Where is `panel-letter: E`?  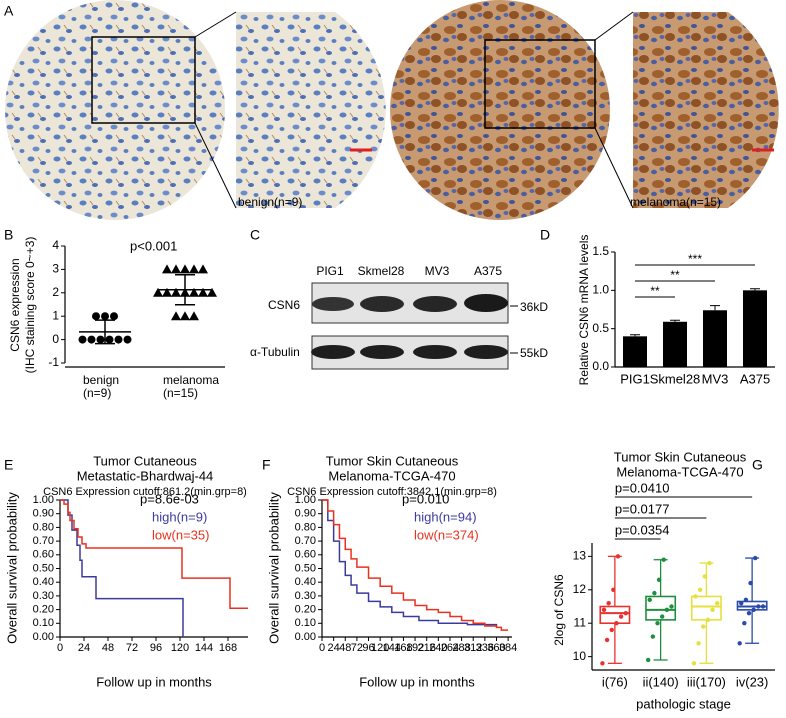 panel-letter: E is located at coordinates (8, 465).